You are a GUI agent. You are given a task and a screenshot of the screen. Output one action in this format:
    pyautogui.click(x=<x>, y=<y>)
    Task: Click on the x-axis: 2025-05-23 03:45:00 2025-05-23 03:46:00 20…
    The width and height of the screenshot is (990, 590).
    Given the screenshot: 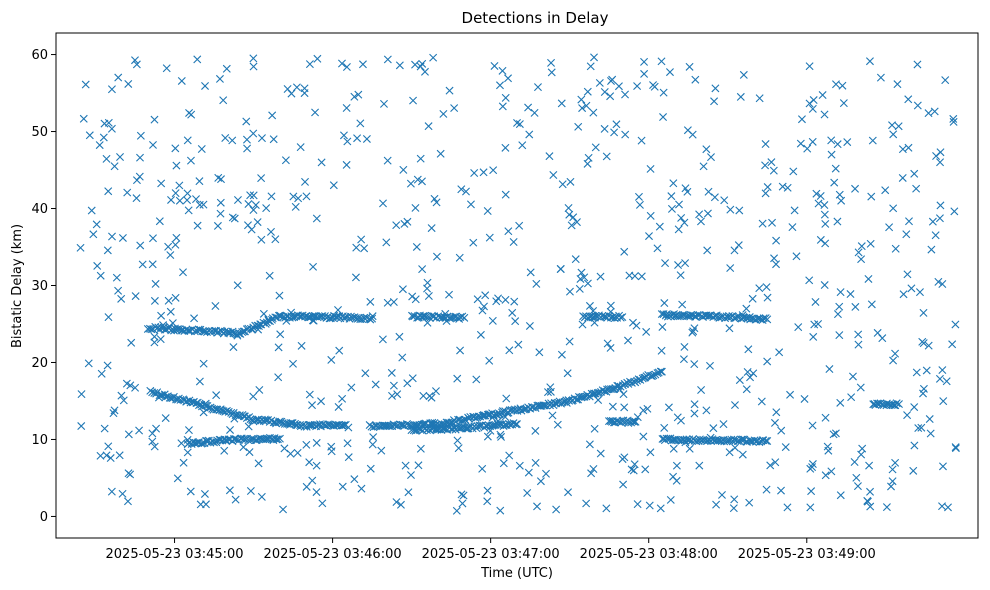 What is the action you would take?
    pyautogui.click(x=491, y=550)
    